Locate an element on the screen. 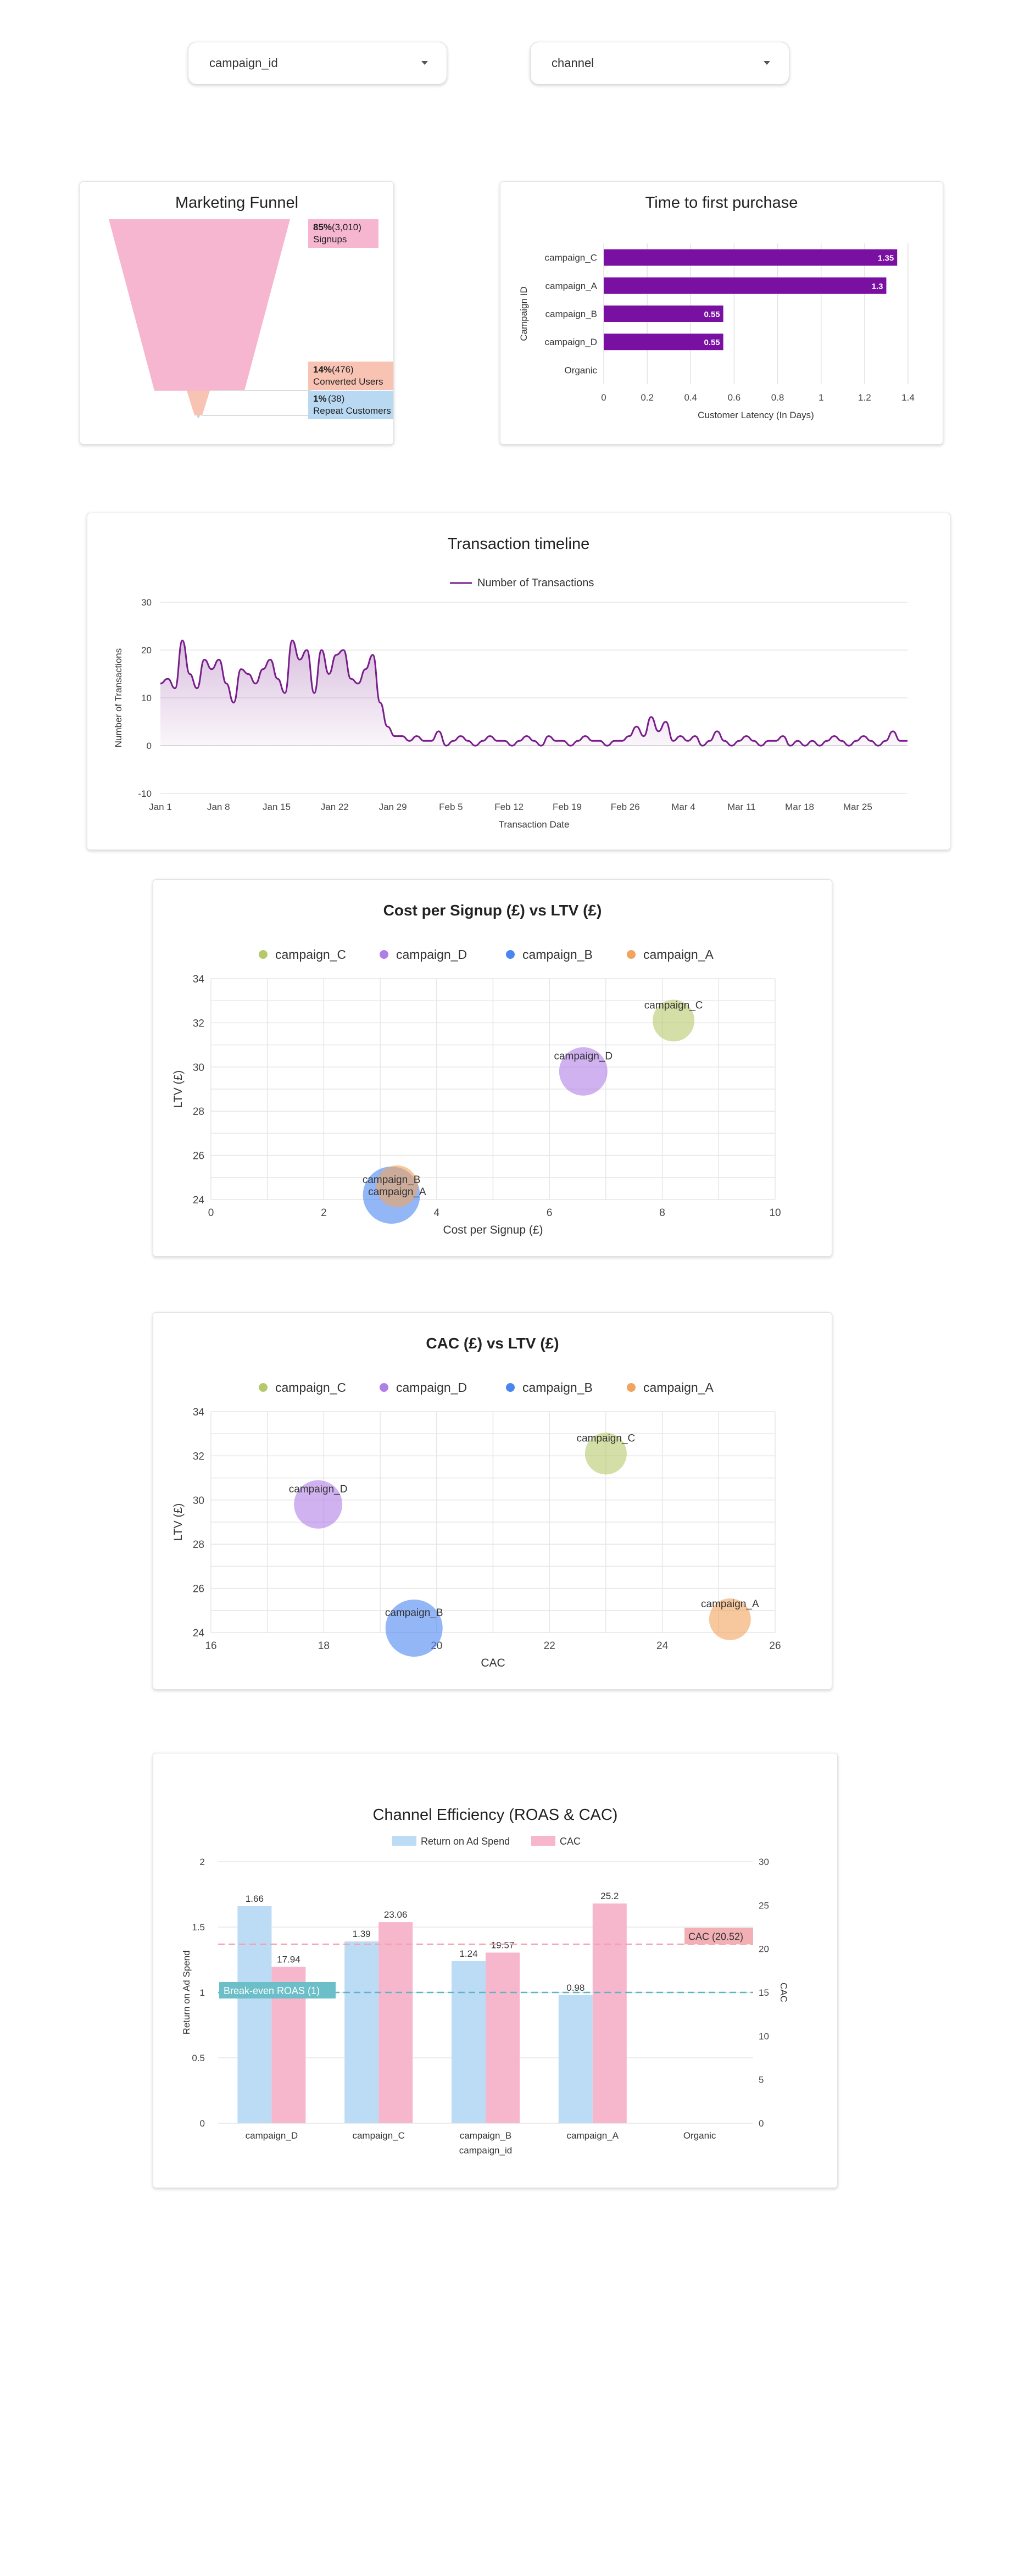  y-tick-label-left: 0 is located at coordinates (203, 2123).